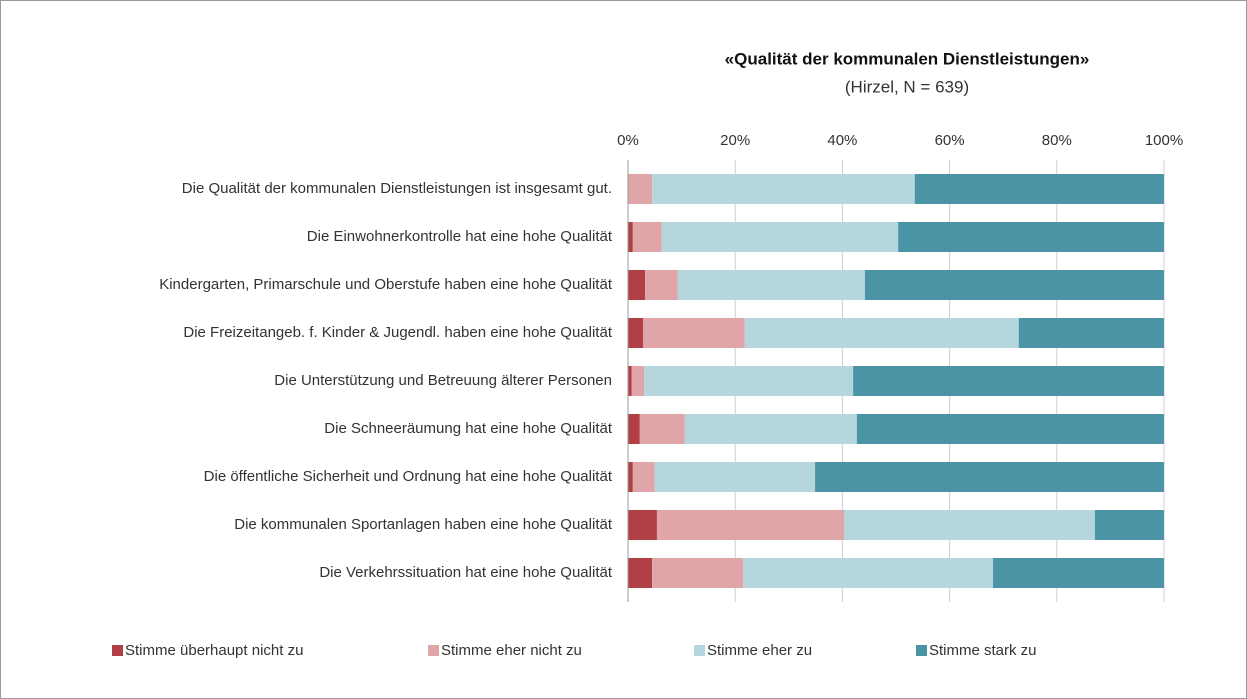 The height and width of the screenshot is (699, 1247). I want to click on legend-label: Stimme eher nicht zu, so click(511, 650).